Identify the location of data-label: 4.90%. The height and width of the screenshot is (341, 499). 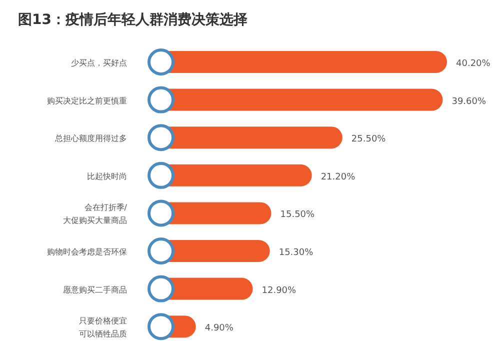
(219, 329).